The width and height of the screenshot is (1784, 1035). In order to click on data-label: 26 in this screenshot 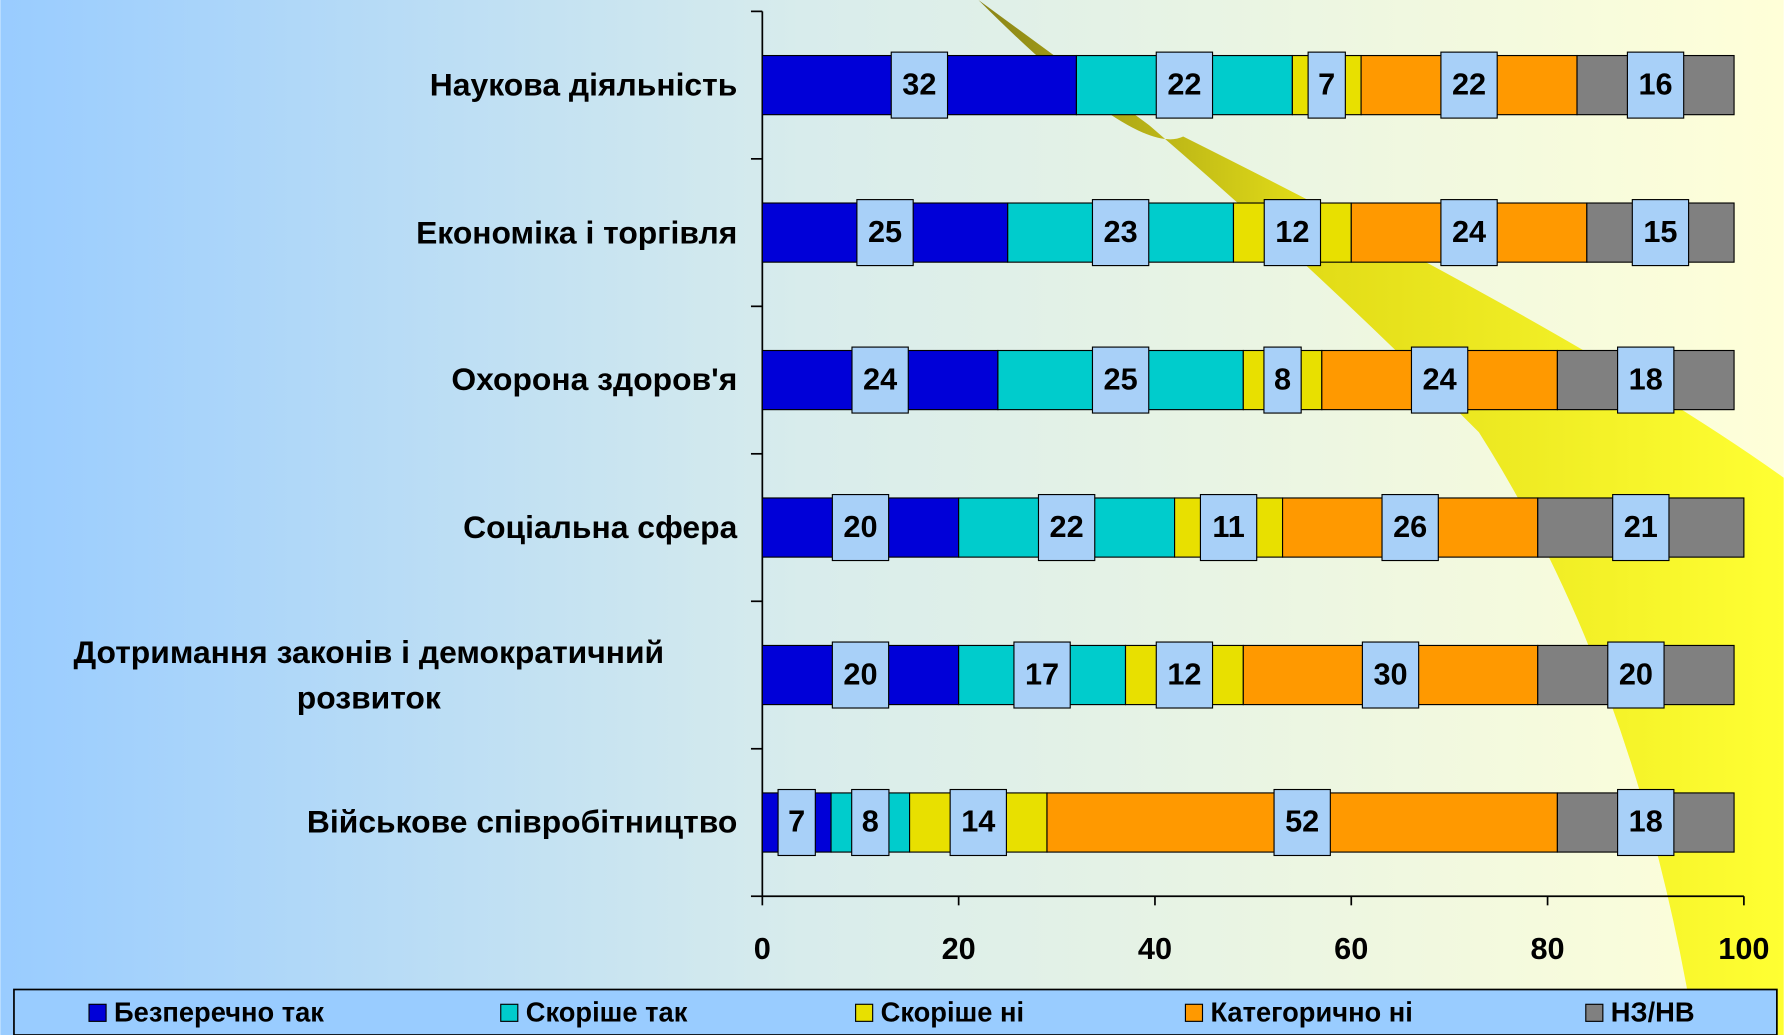, I will do `click(1410, 526)`.